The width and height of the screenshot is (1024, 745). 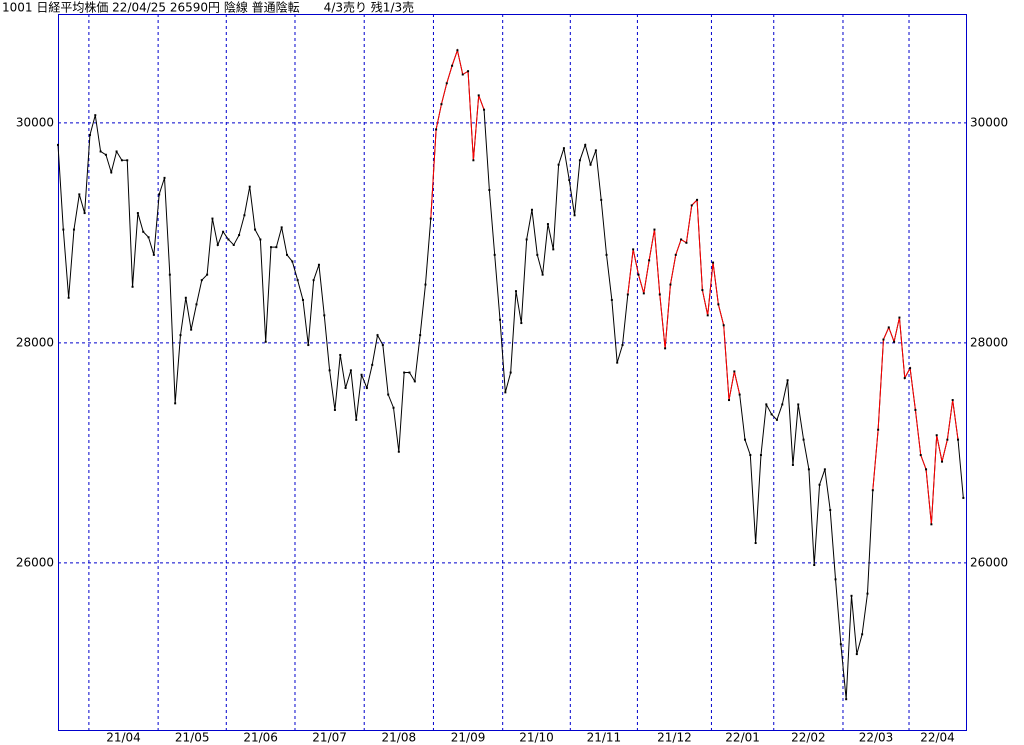 I want to click on x-tick-label: 21/10, so click(x=536, y=738).